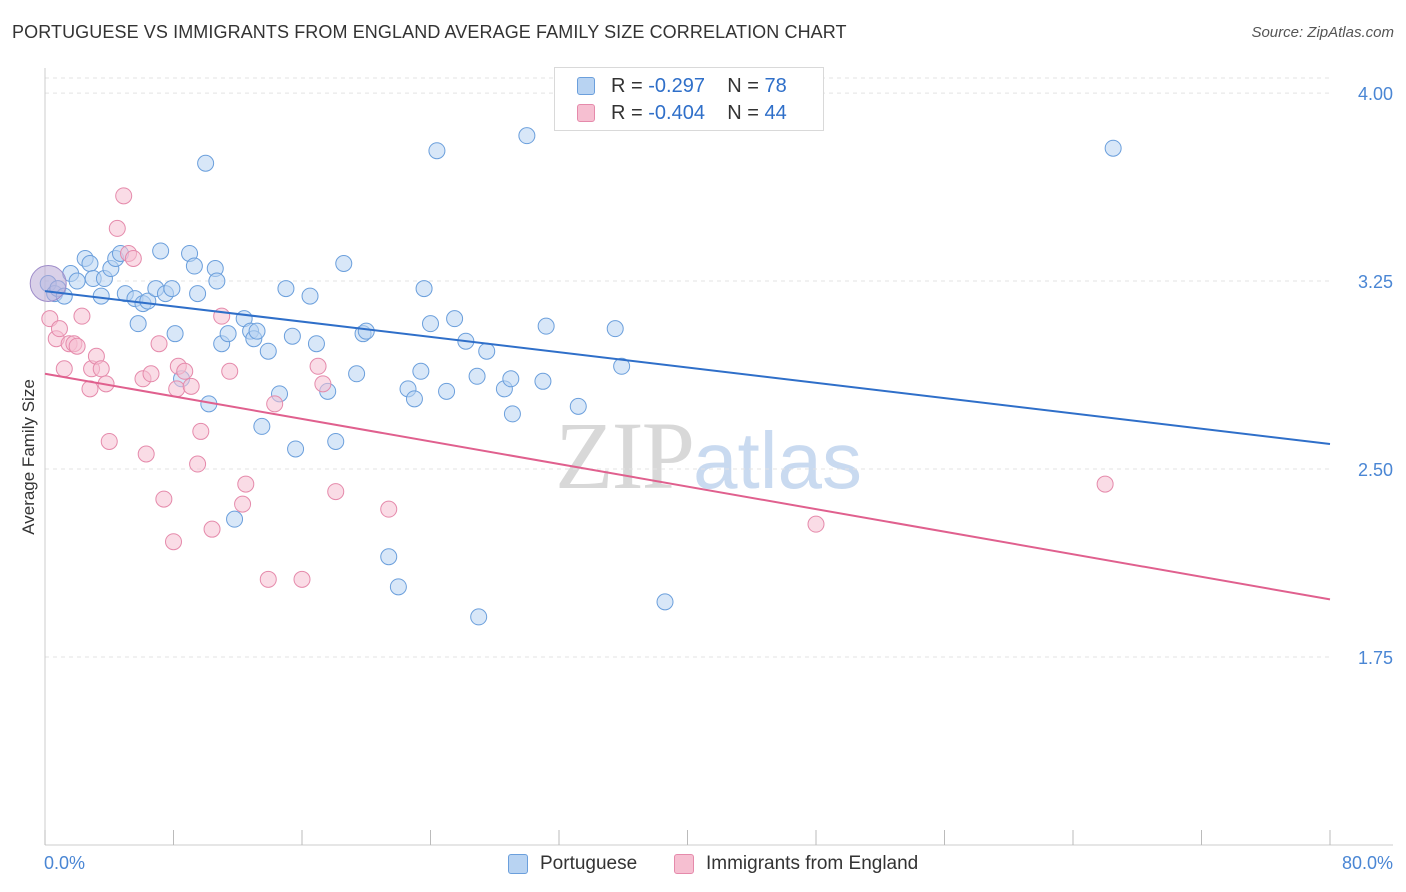  What do you see at coordinates (1375, 470) in the screenshot?
I see `y-tick-label: 2.50` at bounding box center [1375, 470].